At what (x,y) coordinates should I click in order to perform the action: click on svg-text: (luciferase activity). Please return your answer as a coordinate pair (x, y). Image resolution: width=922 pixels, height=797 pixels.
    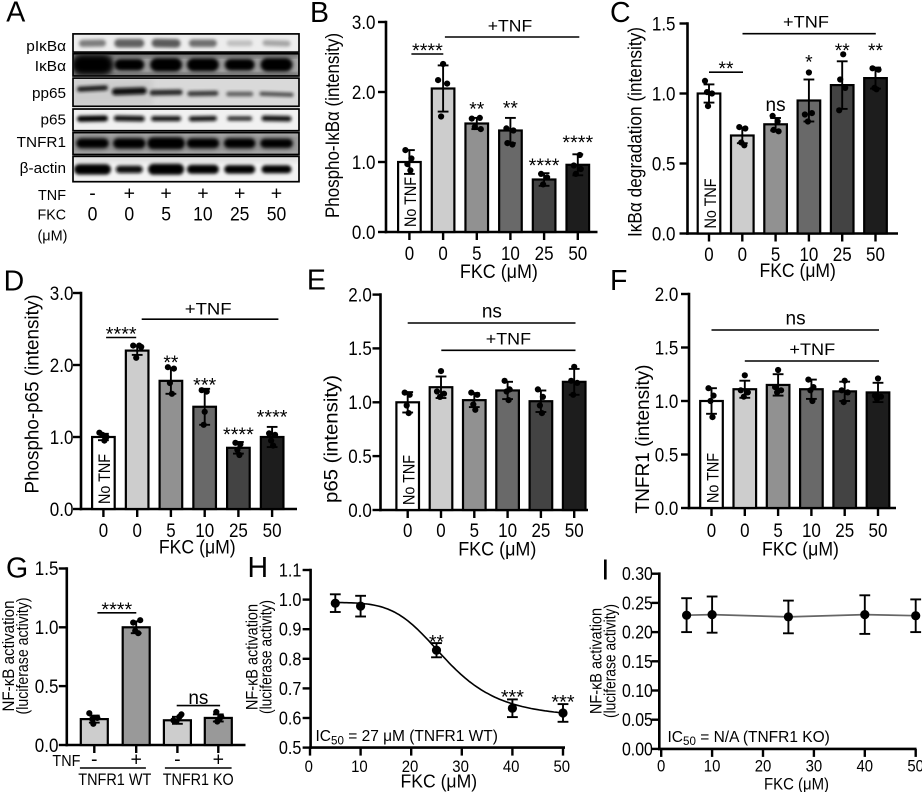
    Looking at the image, I should click on (611, 661).